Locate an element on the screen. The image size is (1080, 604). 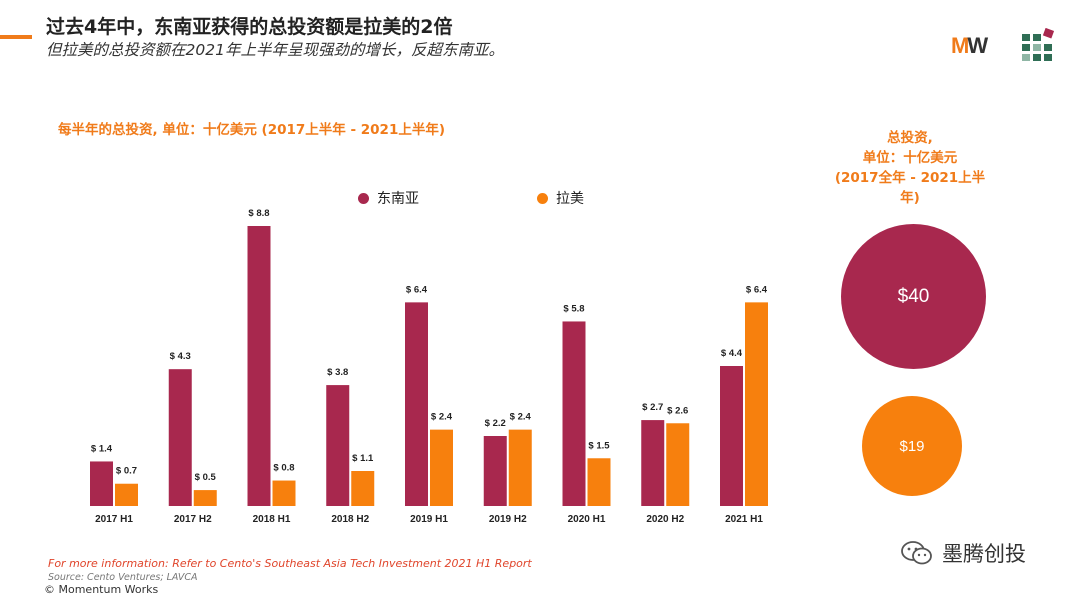
x-tick-label-2020-h1: 2020 H1 is located at coordinates (587, 519).